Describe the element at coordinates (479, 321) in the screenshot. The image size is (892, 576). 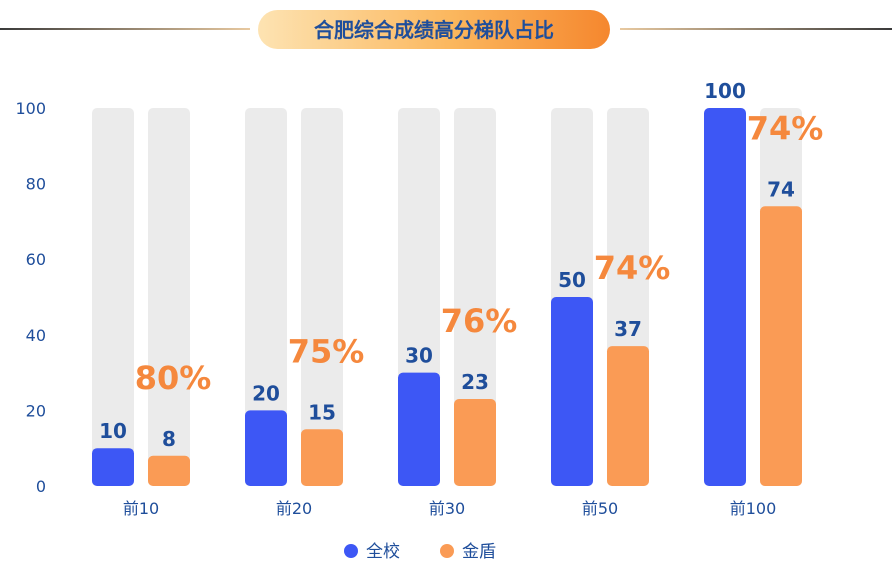
I see `percent-annotation: 76%` at that location.